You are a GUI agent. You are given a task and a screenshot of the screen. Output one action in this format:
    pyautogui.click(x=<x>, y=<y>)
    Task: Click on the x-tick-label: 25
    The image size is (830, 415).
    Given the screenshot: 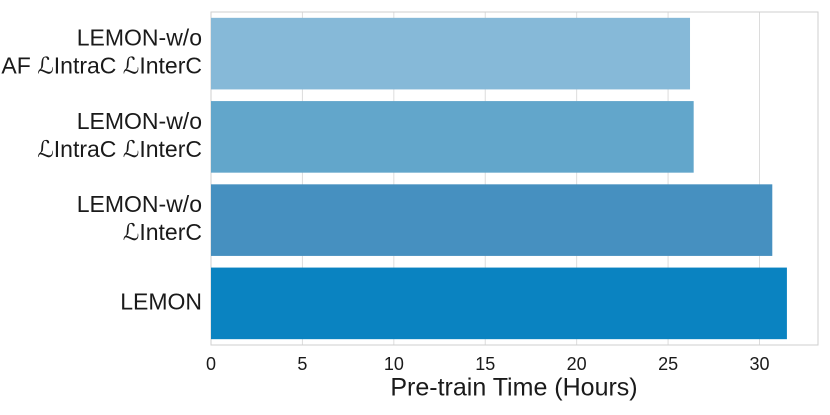 What is the action you would take?
    pyautogui.click(x=668, y=364)
    